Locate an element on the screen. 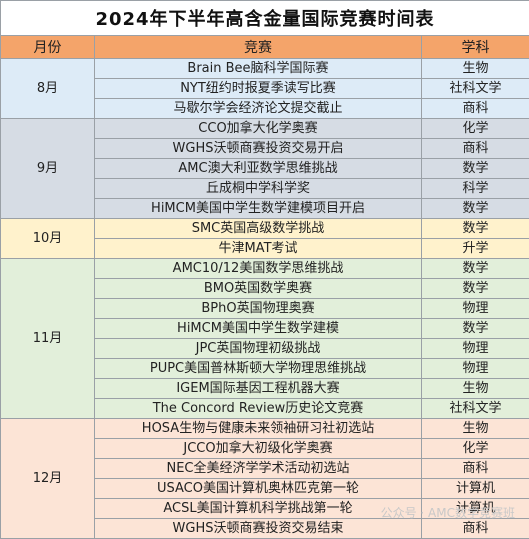 Image resolution: width=529 pixels, height=539 pixels. competition-cell: BMO英国数学奥赛 is located at coordinates (258, 288).